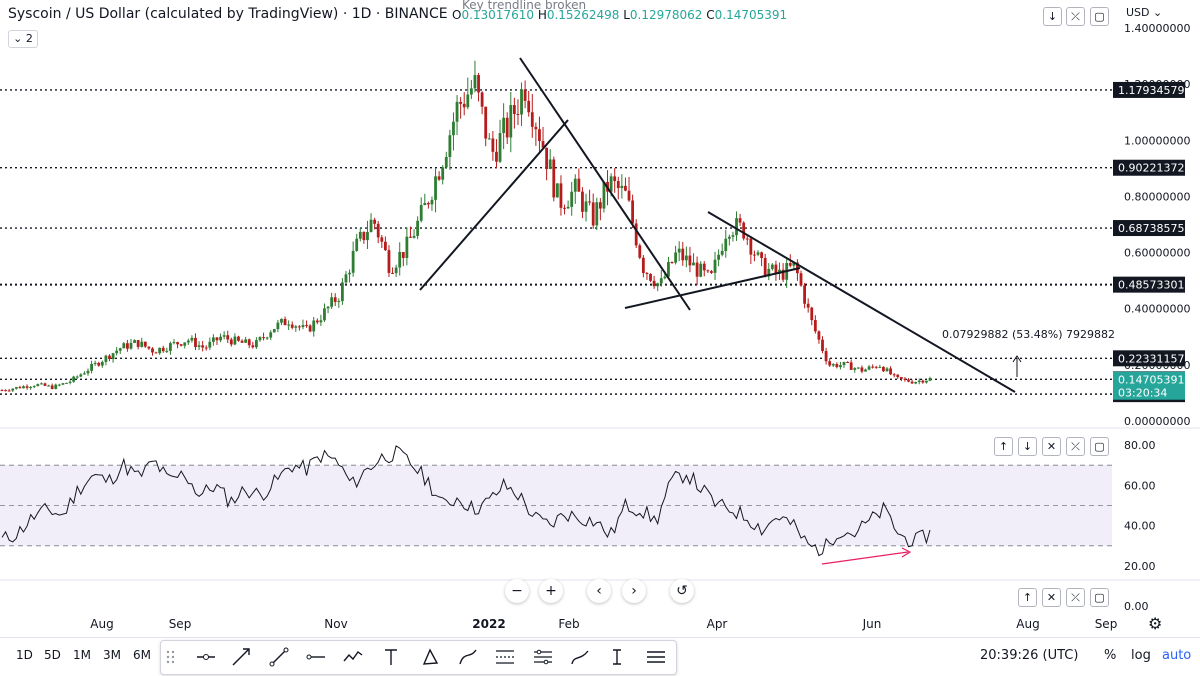  I want to click on scroll-right-button: ›, so click(634, 591).